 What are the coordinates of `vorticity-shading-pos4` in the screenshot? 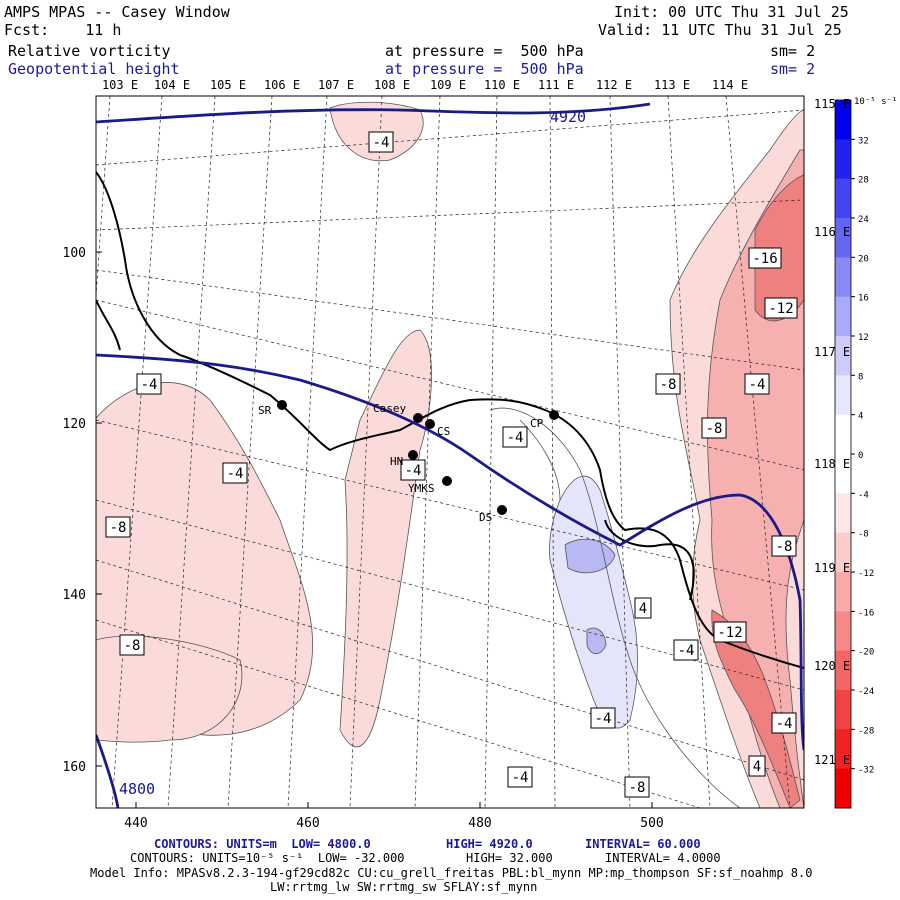 It's located at (593, 602).